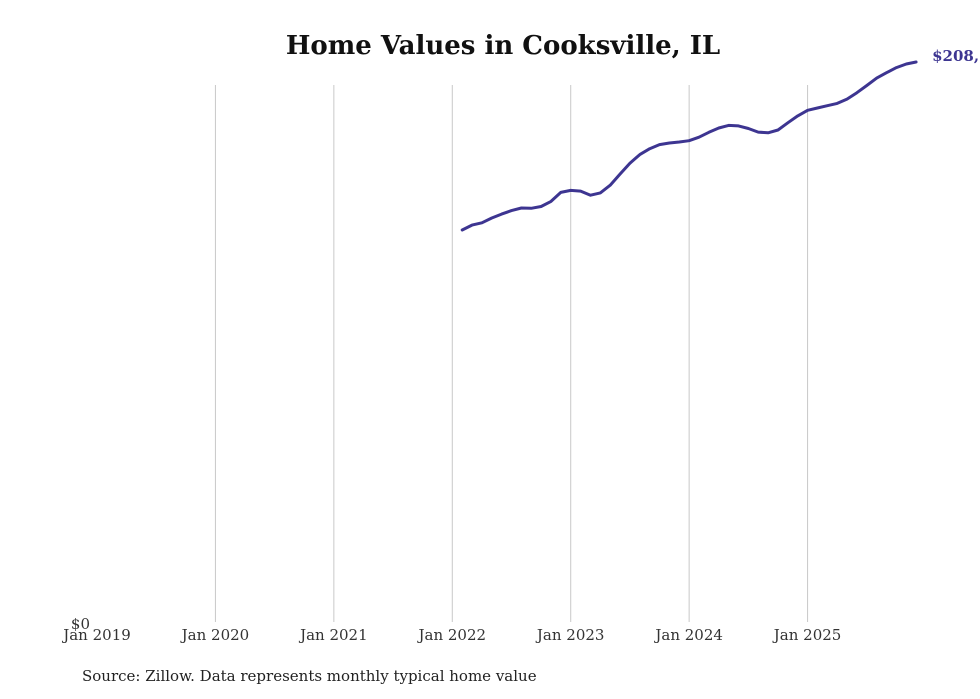 The image size is (980, 699). Describe the element at coordinates (215, 635) in the screenshot. I see `x-tick-label: Jan 2020` at that location.